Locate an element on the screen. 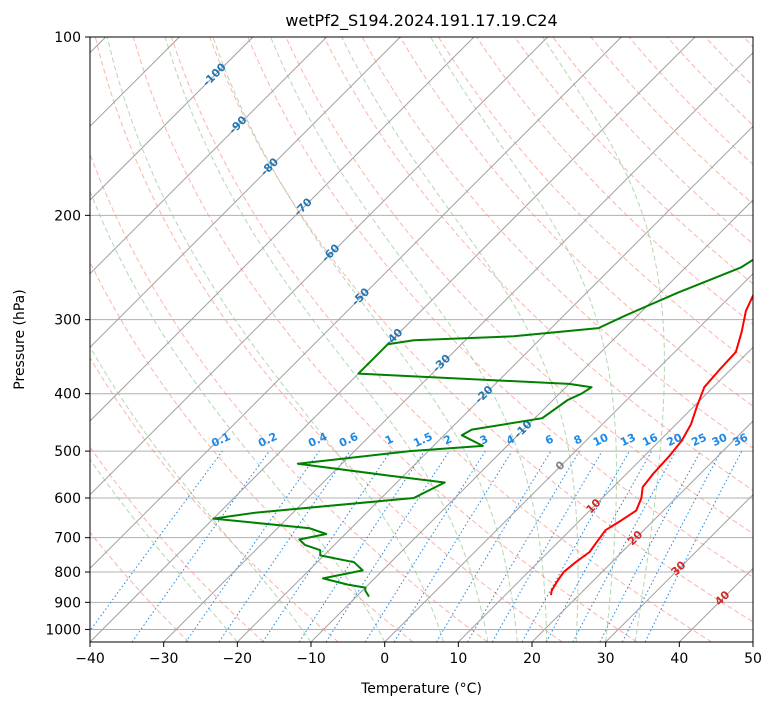 The image size is (775, 708). x-tick-label: −30 is located at coordinates (164, 659).